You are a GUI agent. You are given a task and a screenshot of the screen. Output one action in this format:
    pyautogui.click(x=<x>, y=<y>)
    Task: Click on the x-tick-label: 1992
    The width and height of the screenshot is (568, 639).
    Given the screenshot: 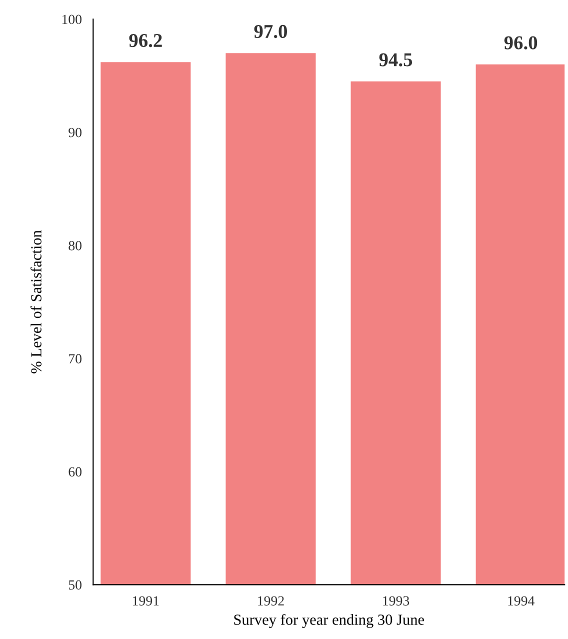 What is the action you would take?
    pyautogui.click(x=271, y=601)
    